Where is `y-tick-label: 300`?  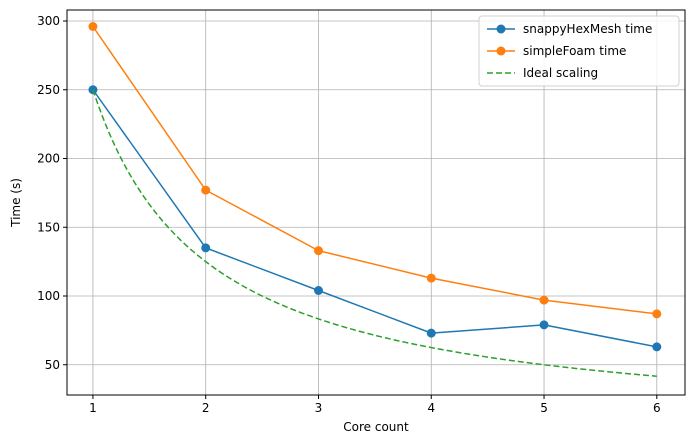
y-tick-label: 300 is located at coordinates (48, 21).